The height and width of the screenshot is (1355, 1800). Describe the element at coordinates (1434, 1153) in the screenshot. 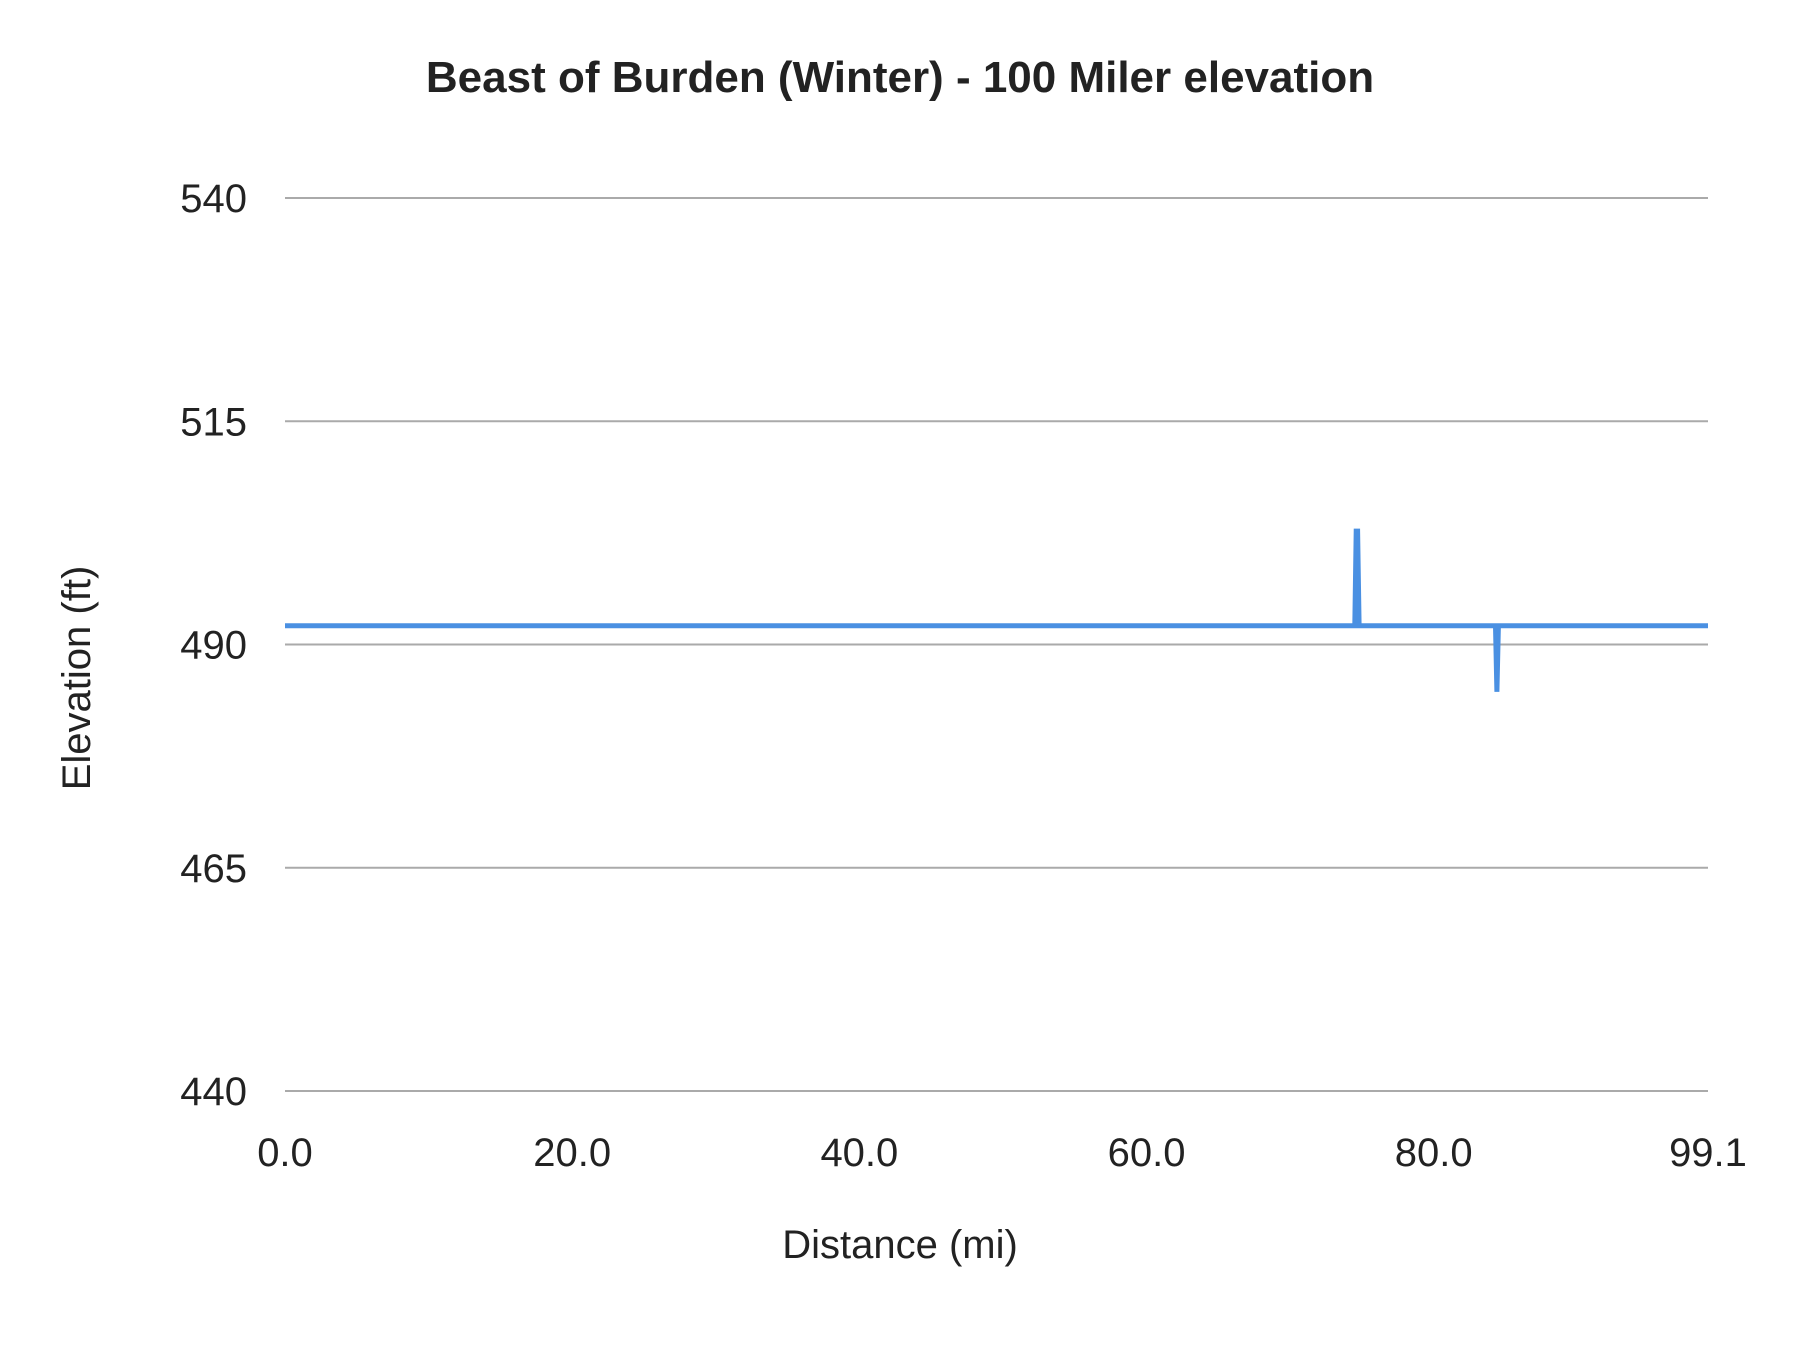

I see `x-tick-label: 80.0` at that location.